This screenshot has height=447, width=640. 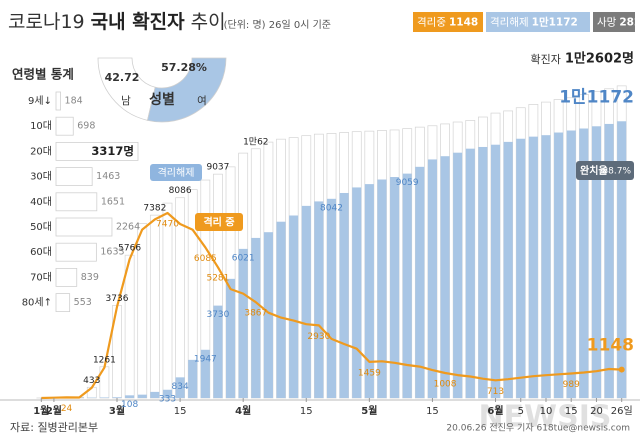 I want to click on age-value: 1463, so click(x=108, y=176).